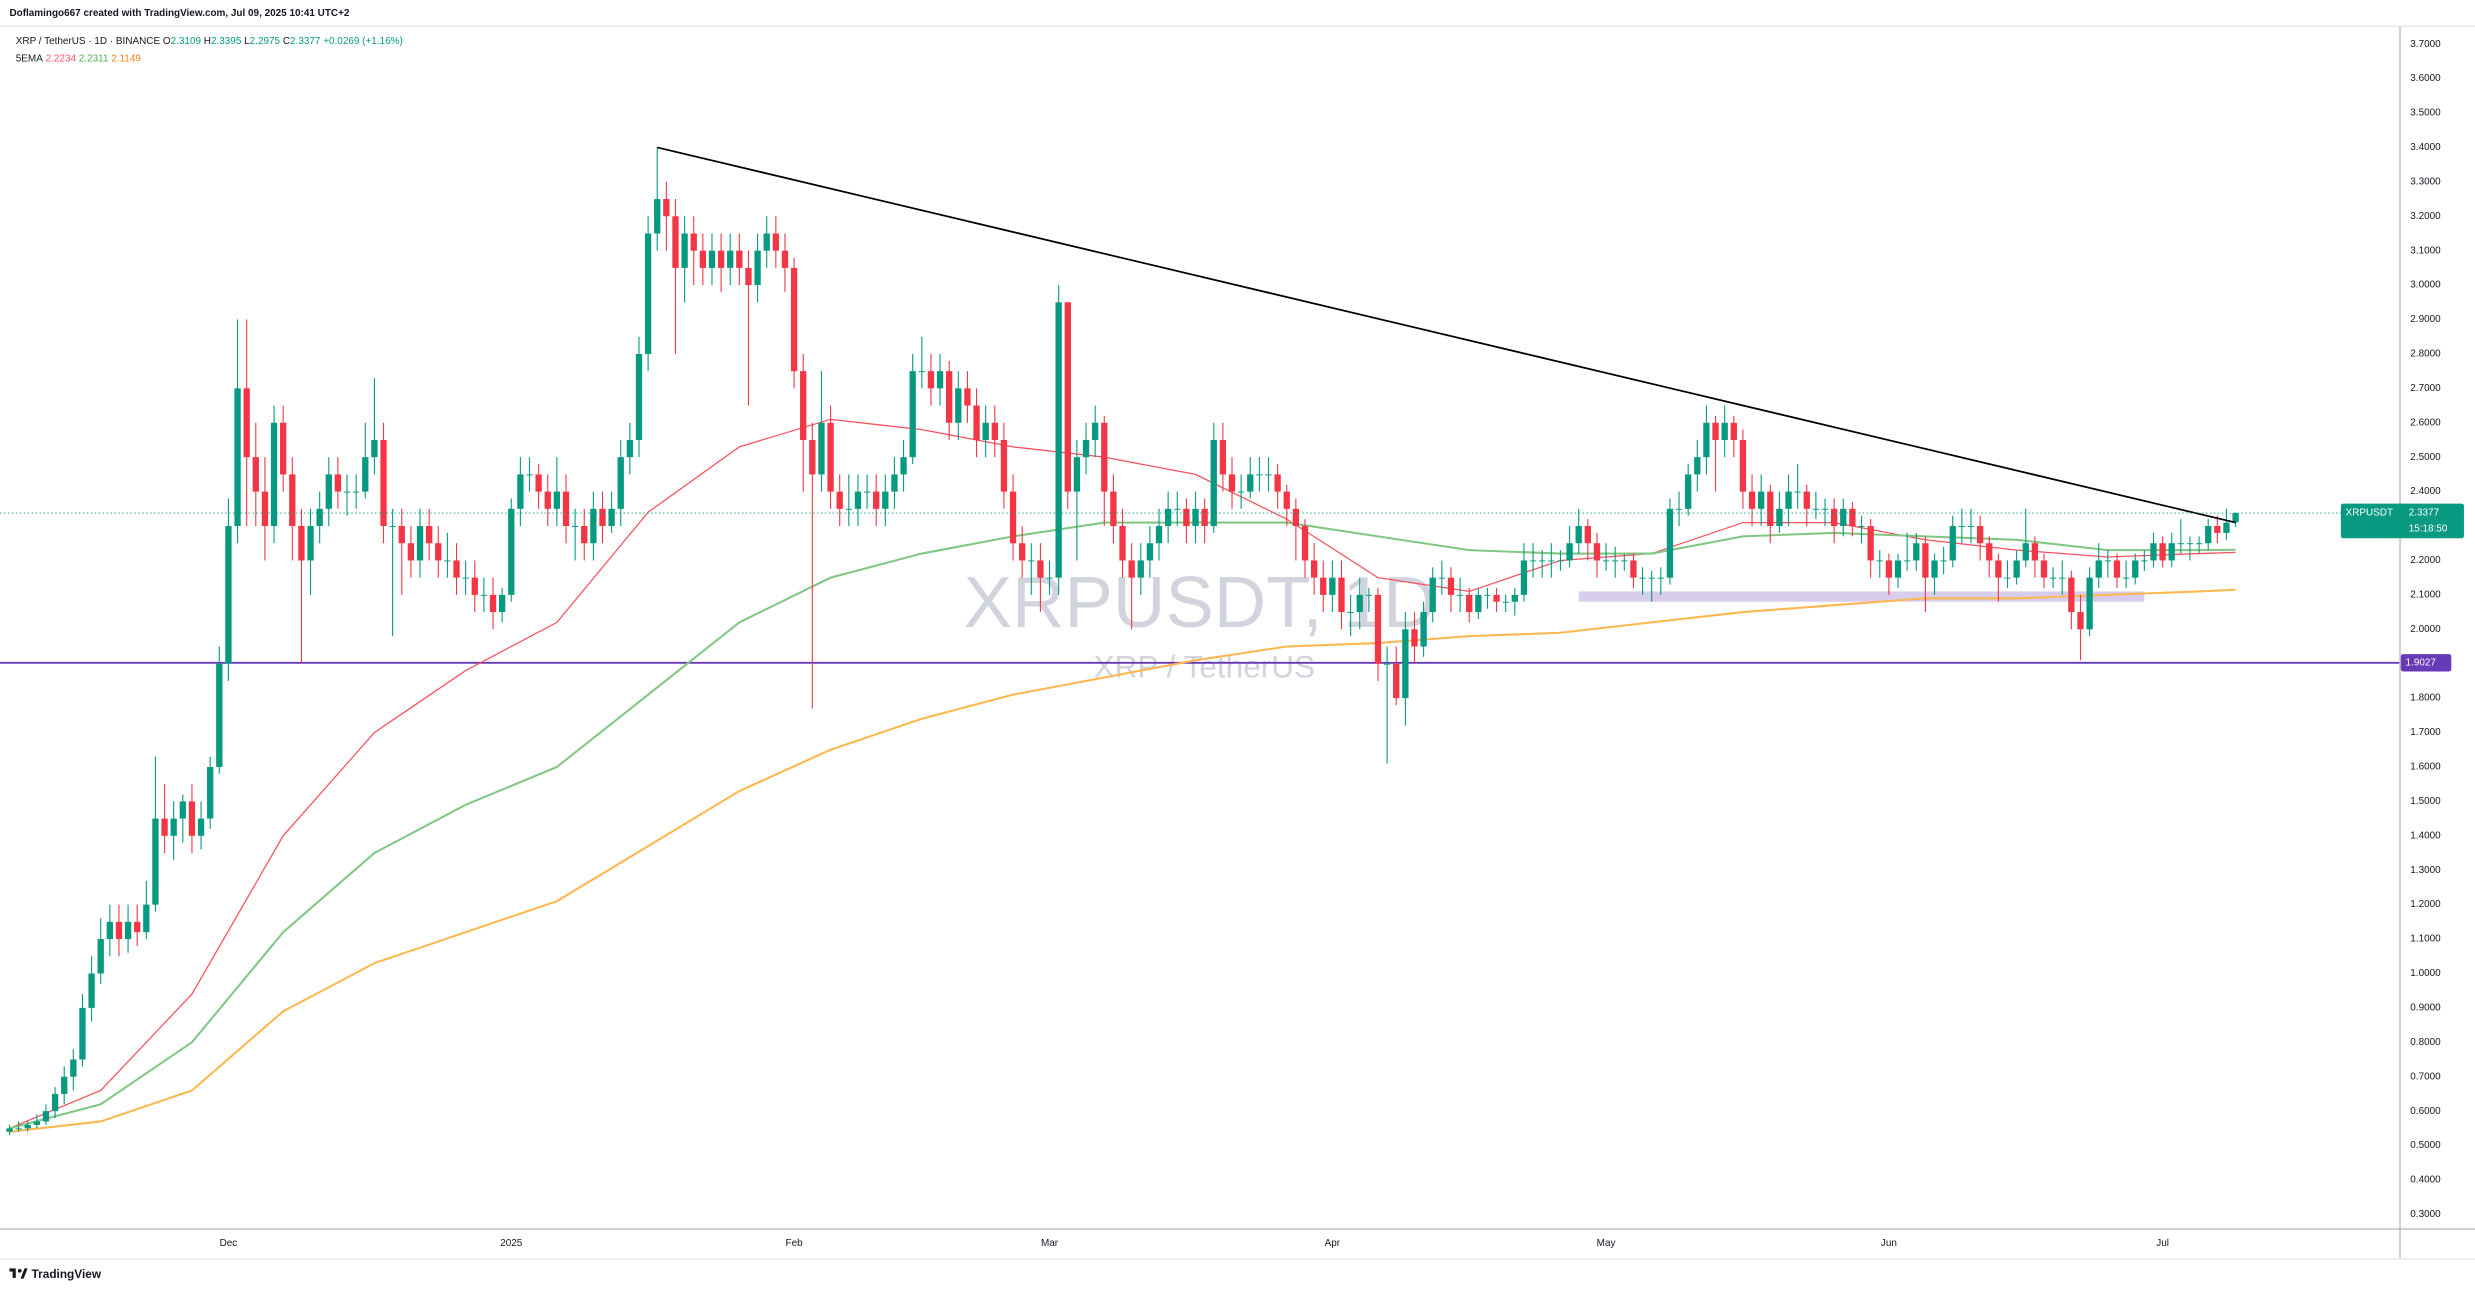 The width and height of the screenshot is (2475, 1293). What do you see at coordinates (2425, 216) in the screenshot?
I see `y-tick-label: 3.2000` at bounding box center [2425, 216].